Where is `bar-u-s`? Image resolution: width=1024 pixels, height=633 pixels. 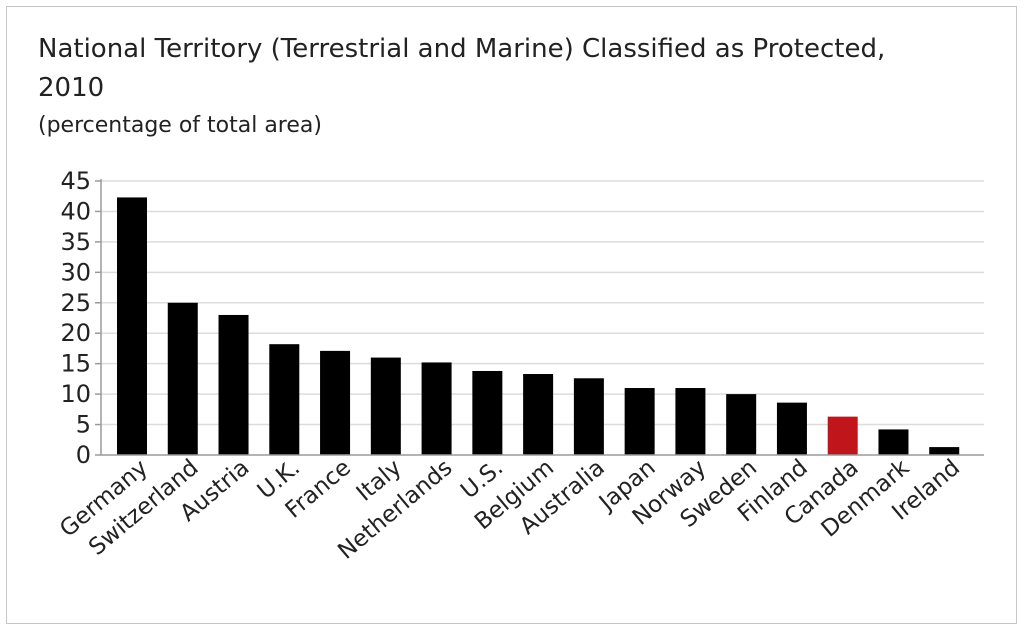 bar-u-s is located at coordinates (487, 412).